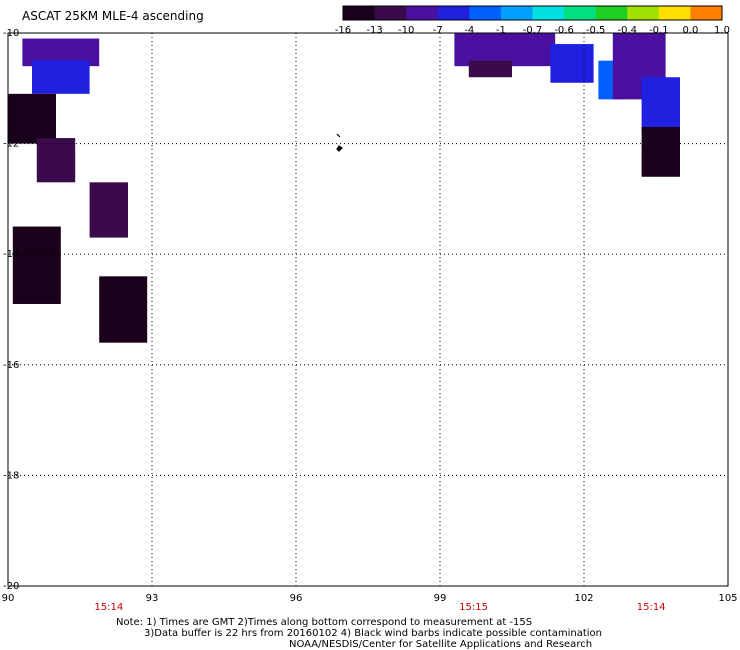 The width and height of the screenshot is (740, 650). Describe the element at coordinates (690, 30) in the screenshot. I see `colorbar-label: 0.0` at that location.